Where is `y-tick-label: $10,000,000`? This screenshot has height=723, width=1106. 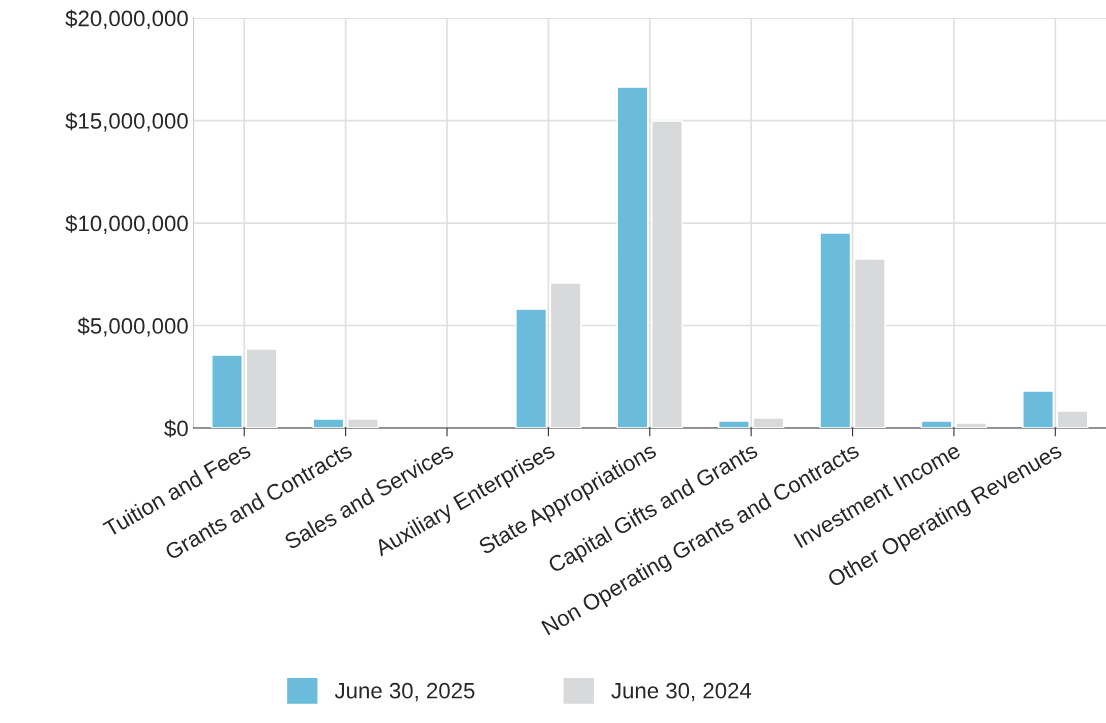 y-tick-label: $10,000,000 is located at coordinates (126, 224).